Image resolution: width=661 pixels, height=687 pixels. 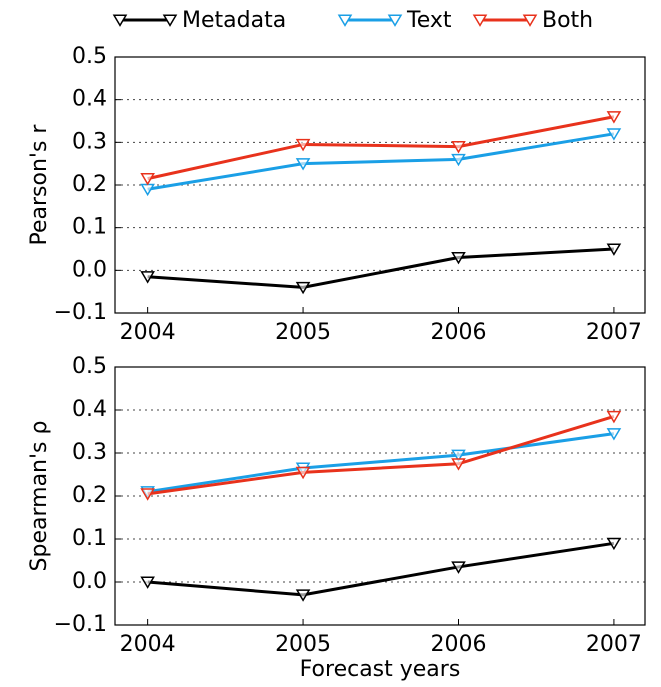 I want to click on legend-label: Both, so click(x=567, y=20).